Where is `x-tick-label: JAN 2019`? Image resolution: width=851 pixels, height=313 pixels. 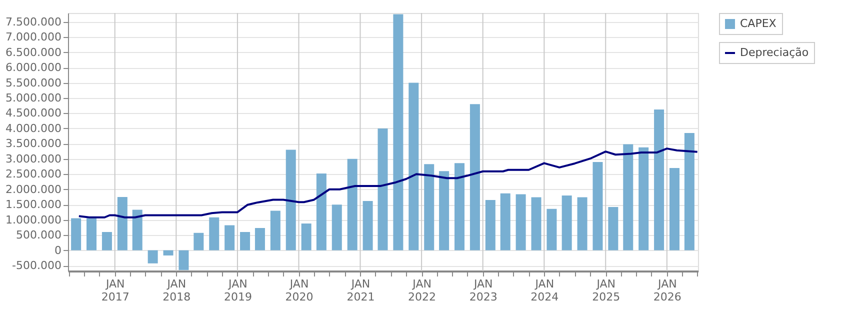
x-tick-label: JAN 2019 is located at coordinates (238, 291).